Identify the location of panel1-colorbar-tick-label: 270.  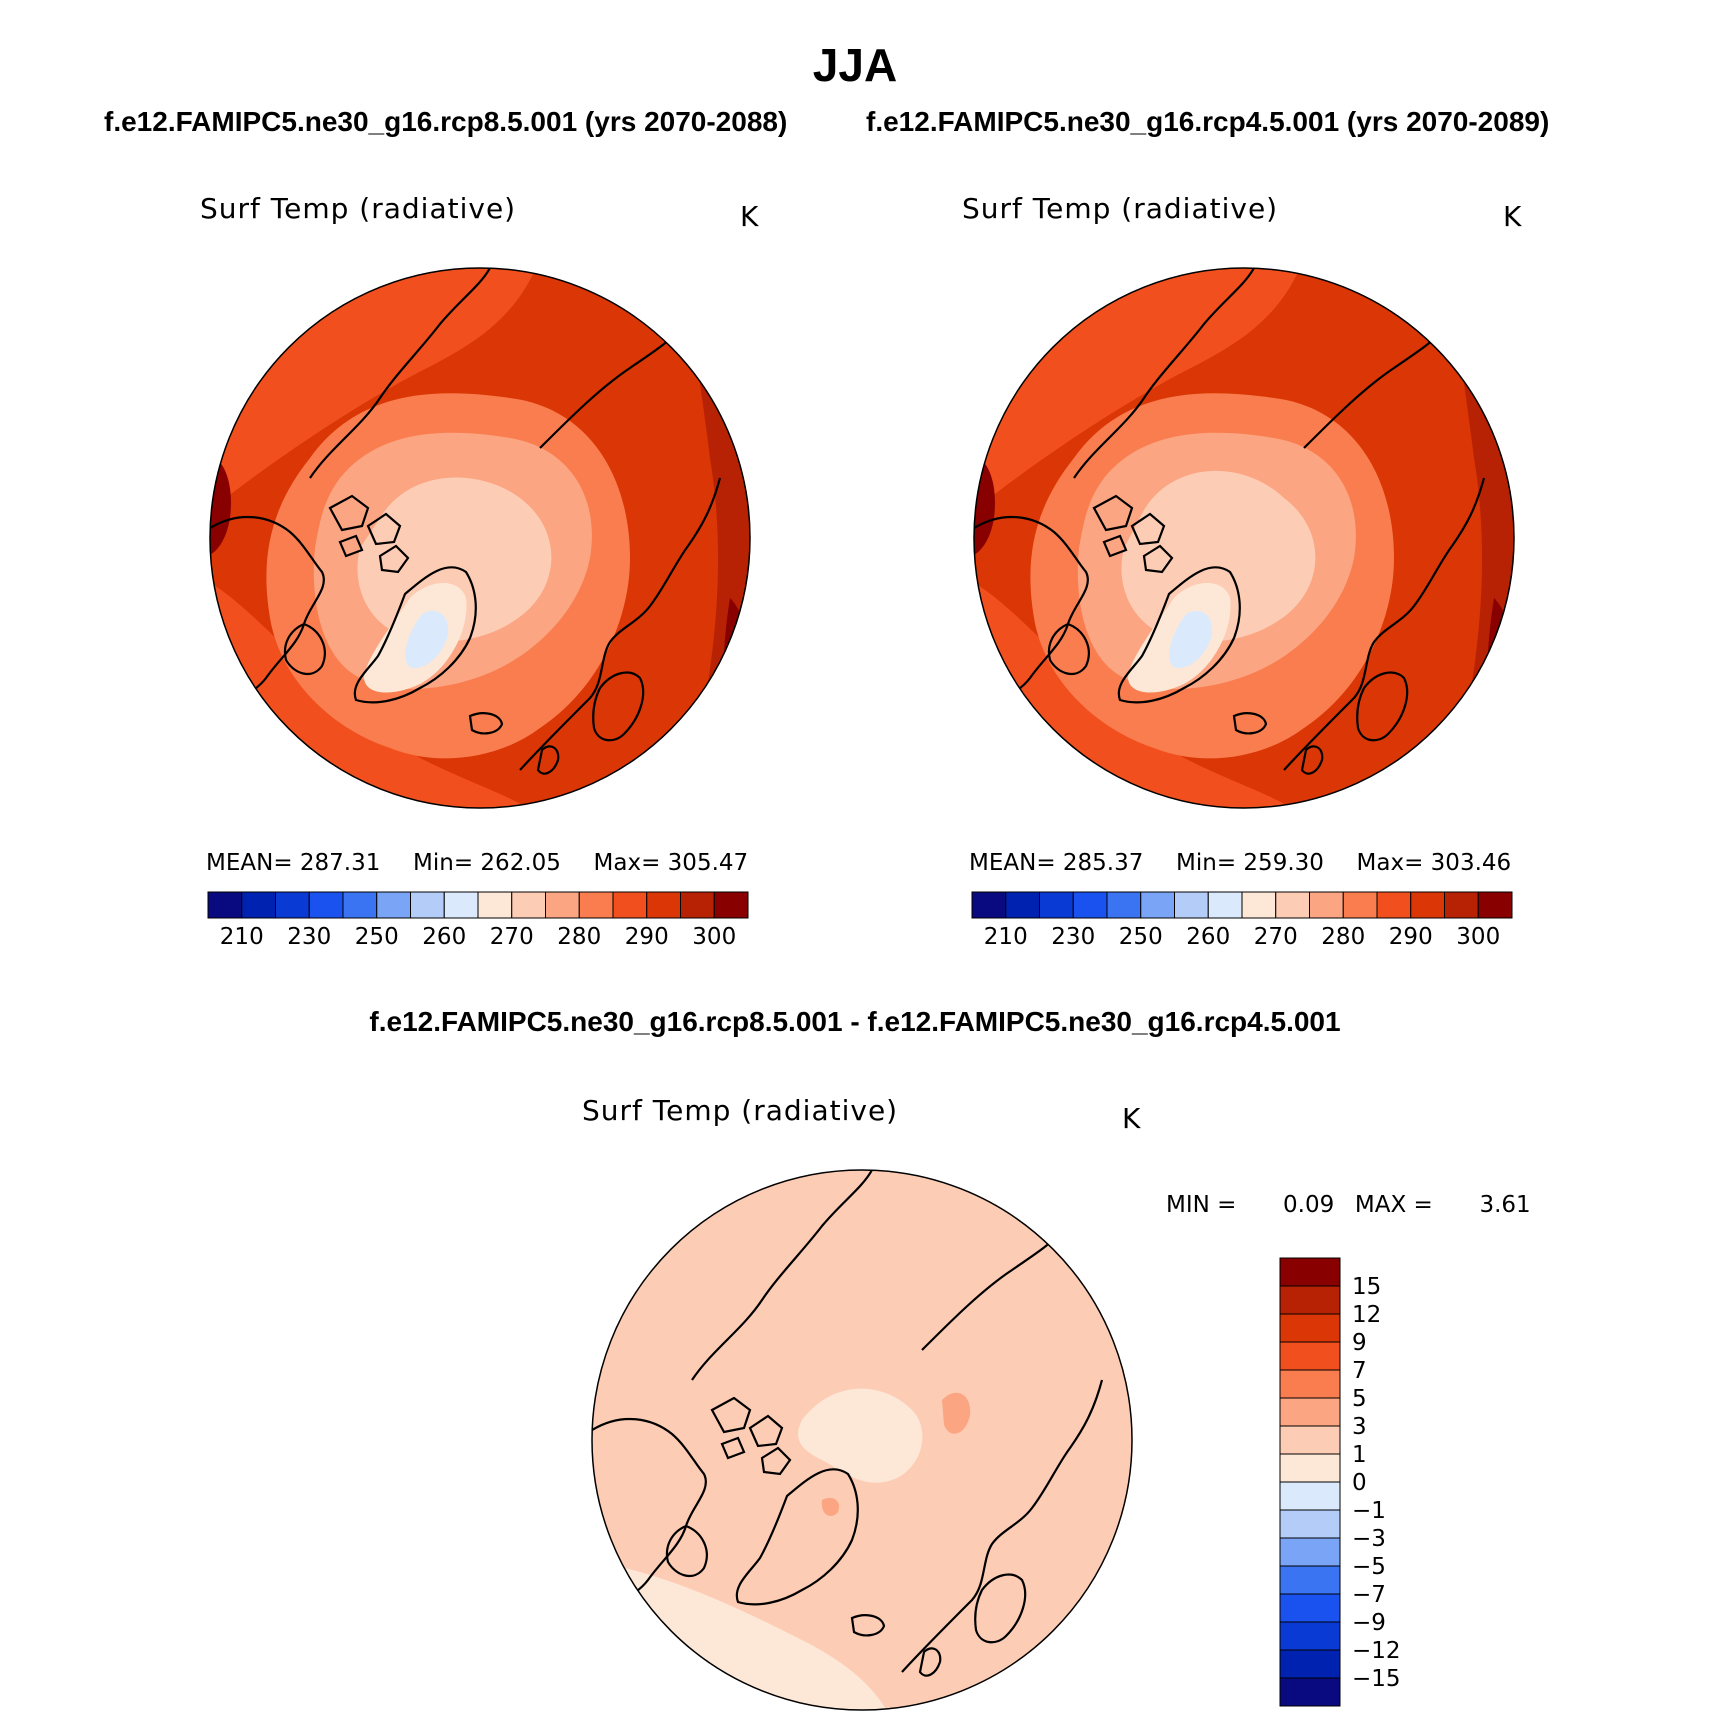
(512, 937).